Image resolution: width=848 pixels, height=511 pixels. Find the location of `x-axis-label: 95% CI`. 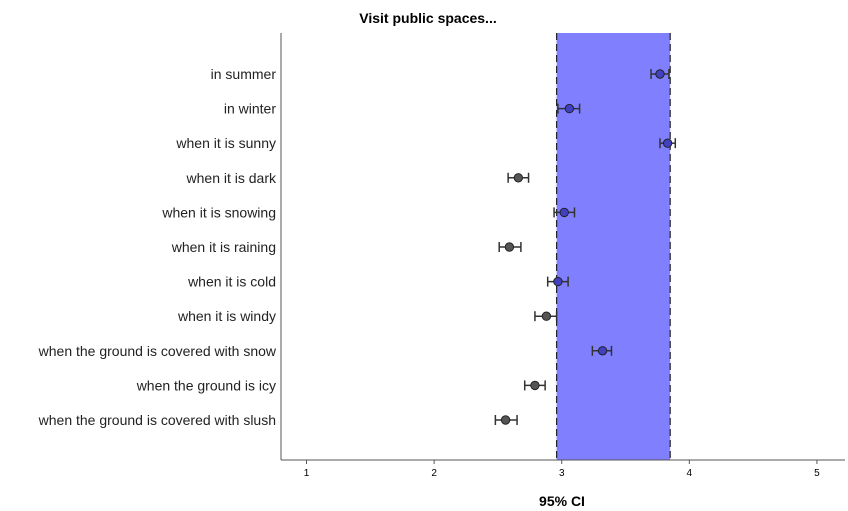

x-axis-label: 95% CI is located at coordinates (562, 501).